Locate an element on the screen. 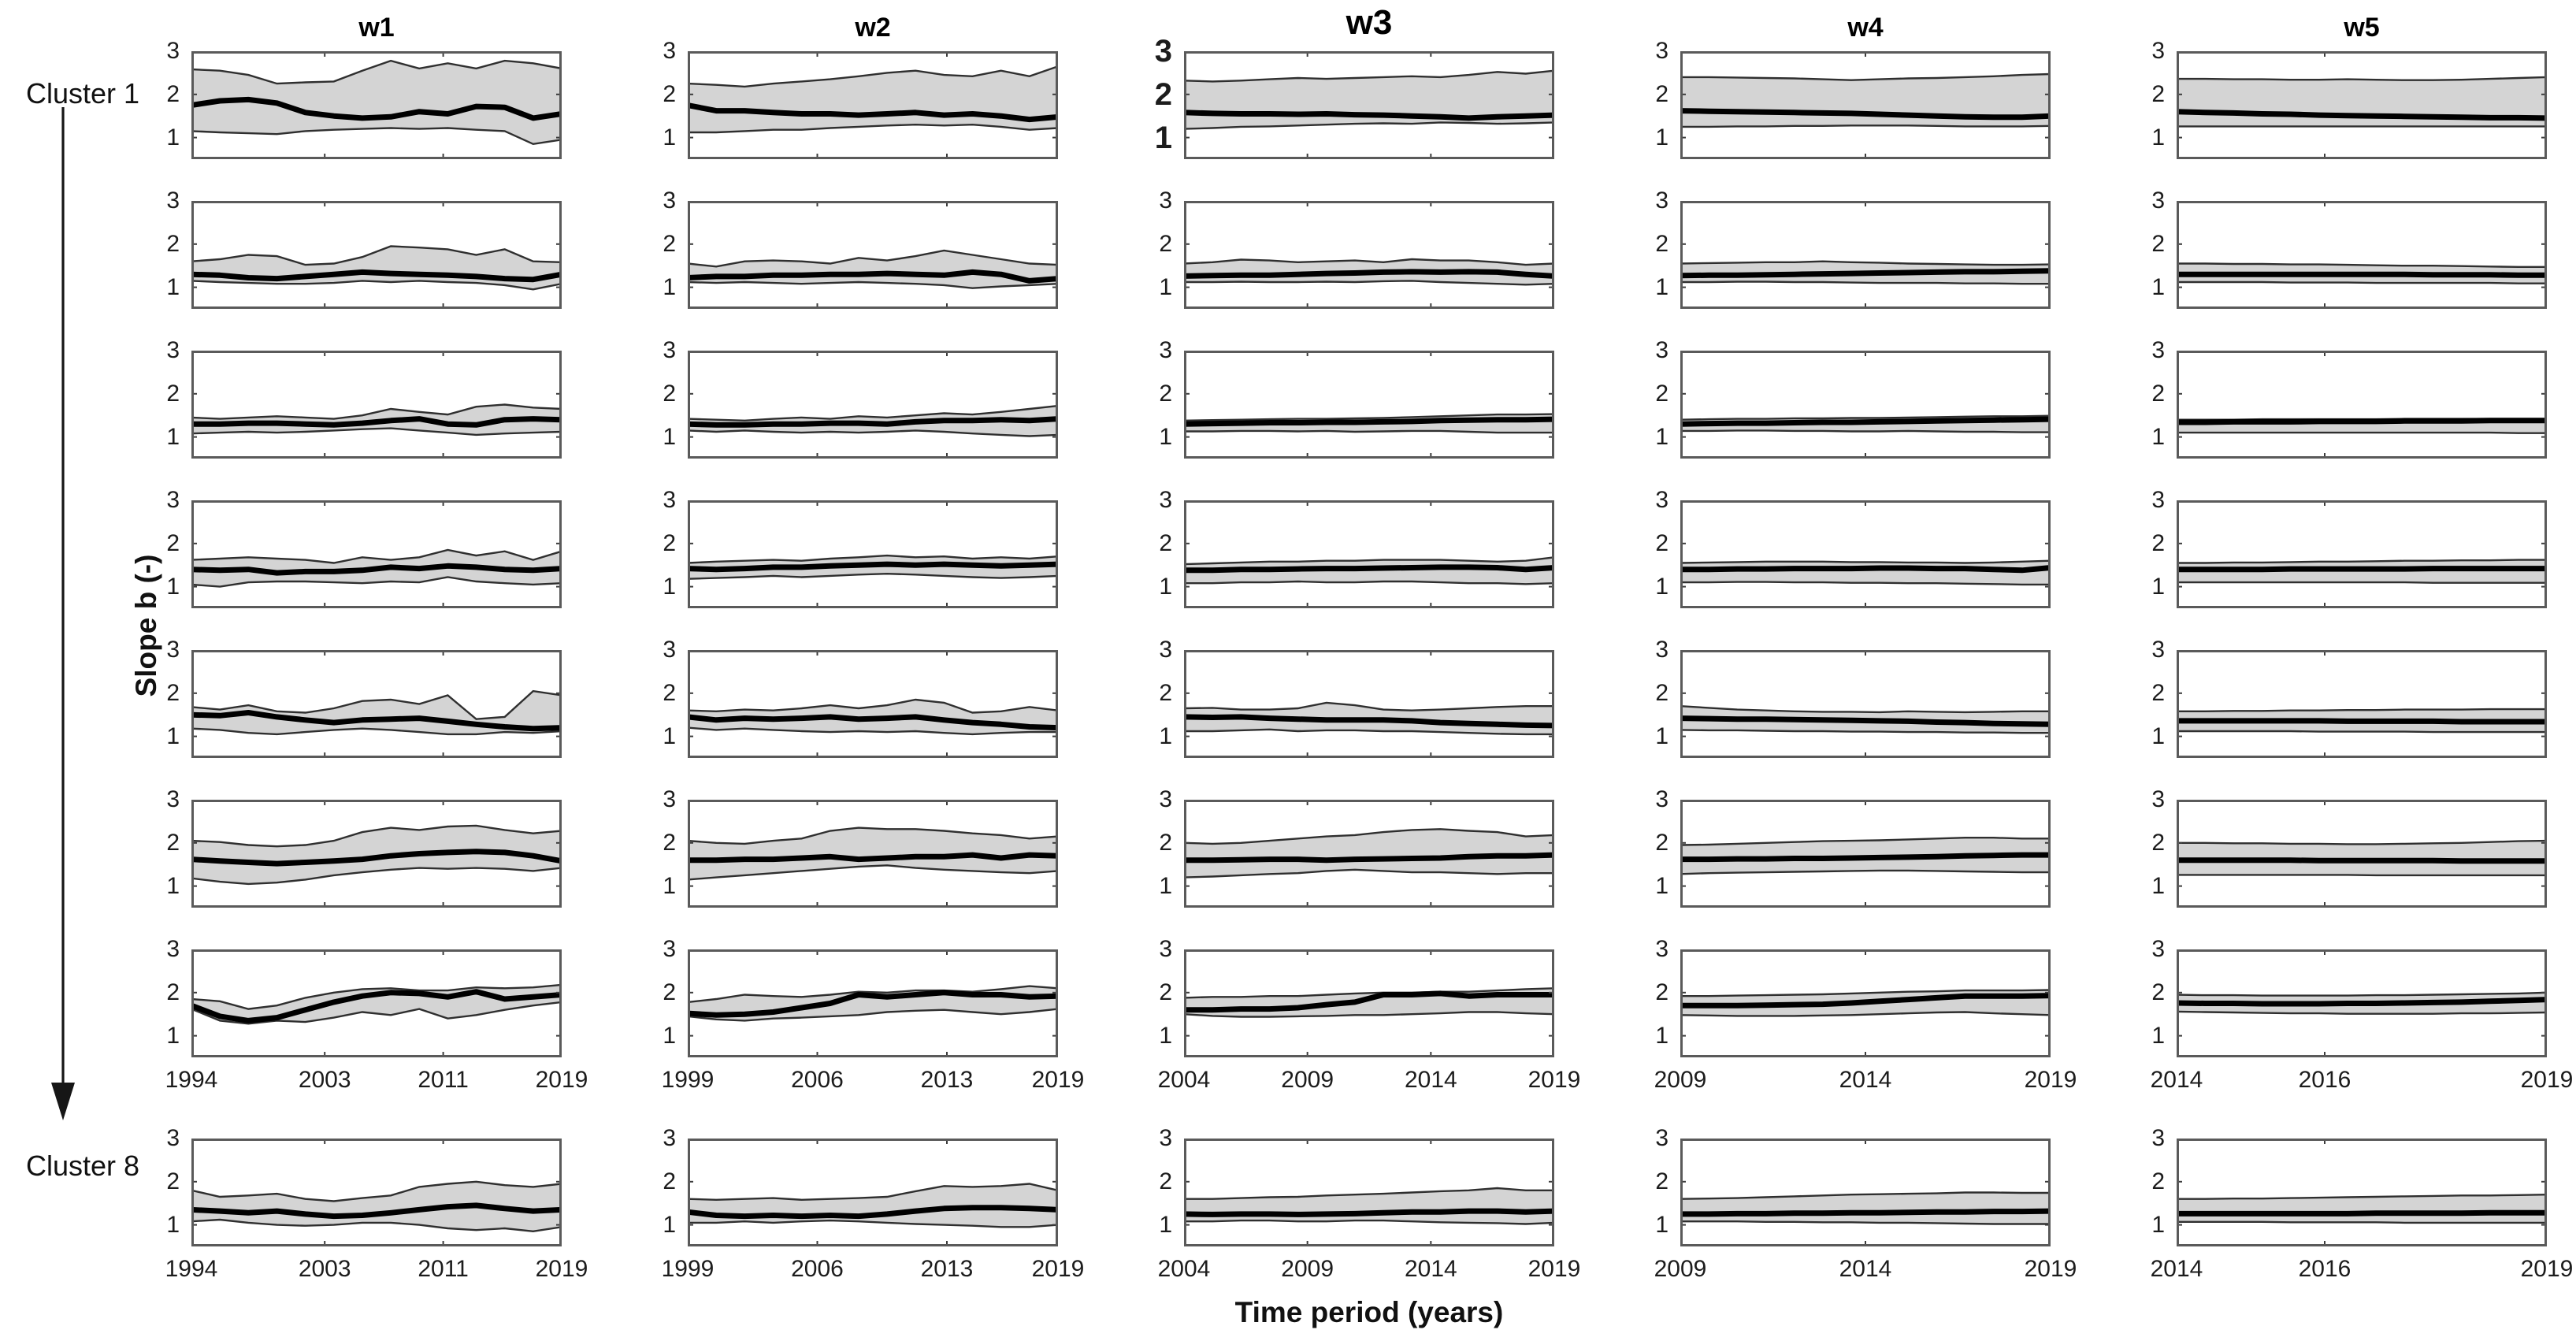 Image resolution: width=2576 pixels, height=1341 pixels. cluster-1-label: Cluster 1 is located at coordinates (82, 93).